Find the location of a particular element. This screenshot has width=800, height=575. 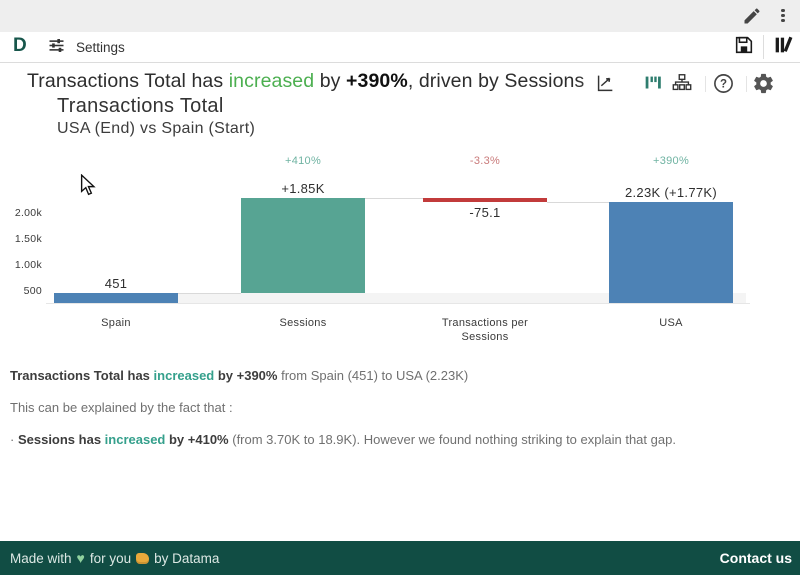

fist-icon is located at coordinates (143, 558).